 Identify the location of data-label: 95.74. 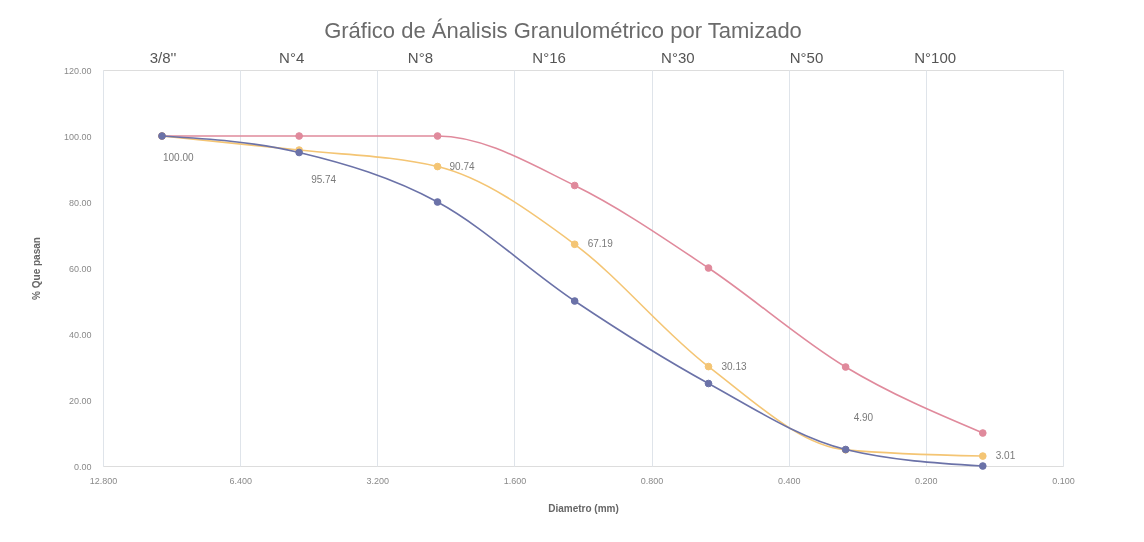
(324, 180).